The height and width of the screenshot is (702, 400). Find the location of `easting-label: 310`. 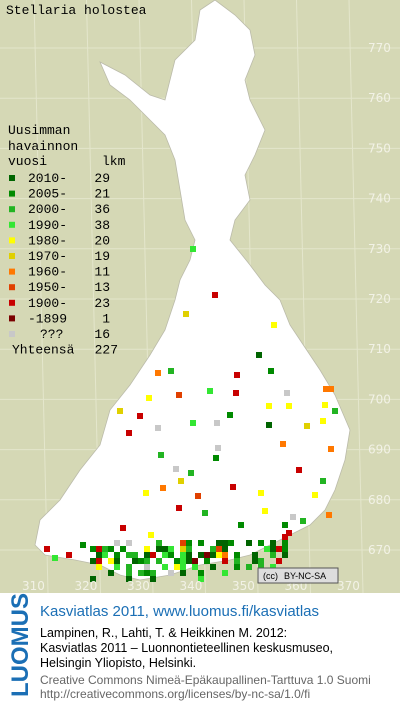

easting-label: 310 is located at coordinates (33, 586).